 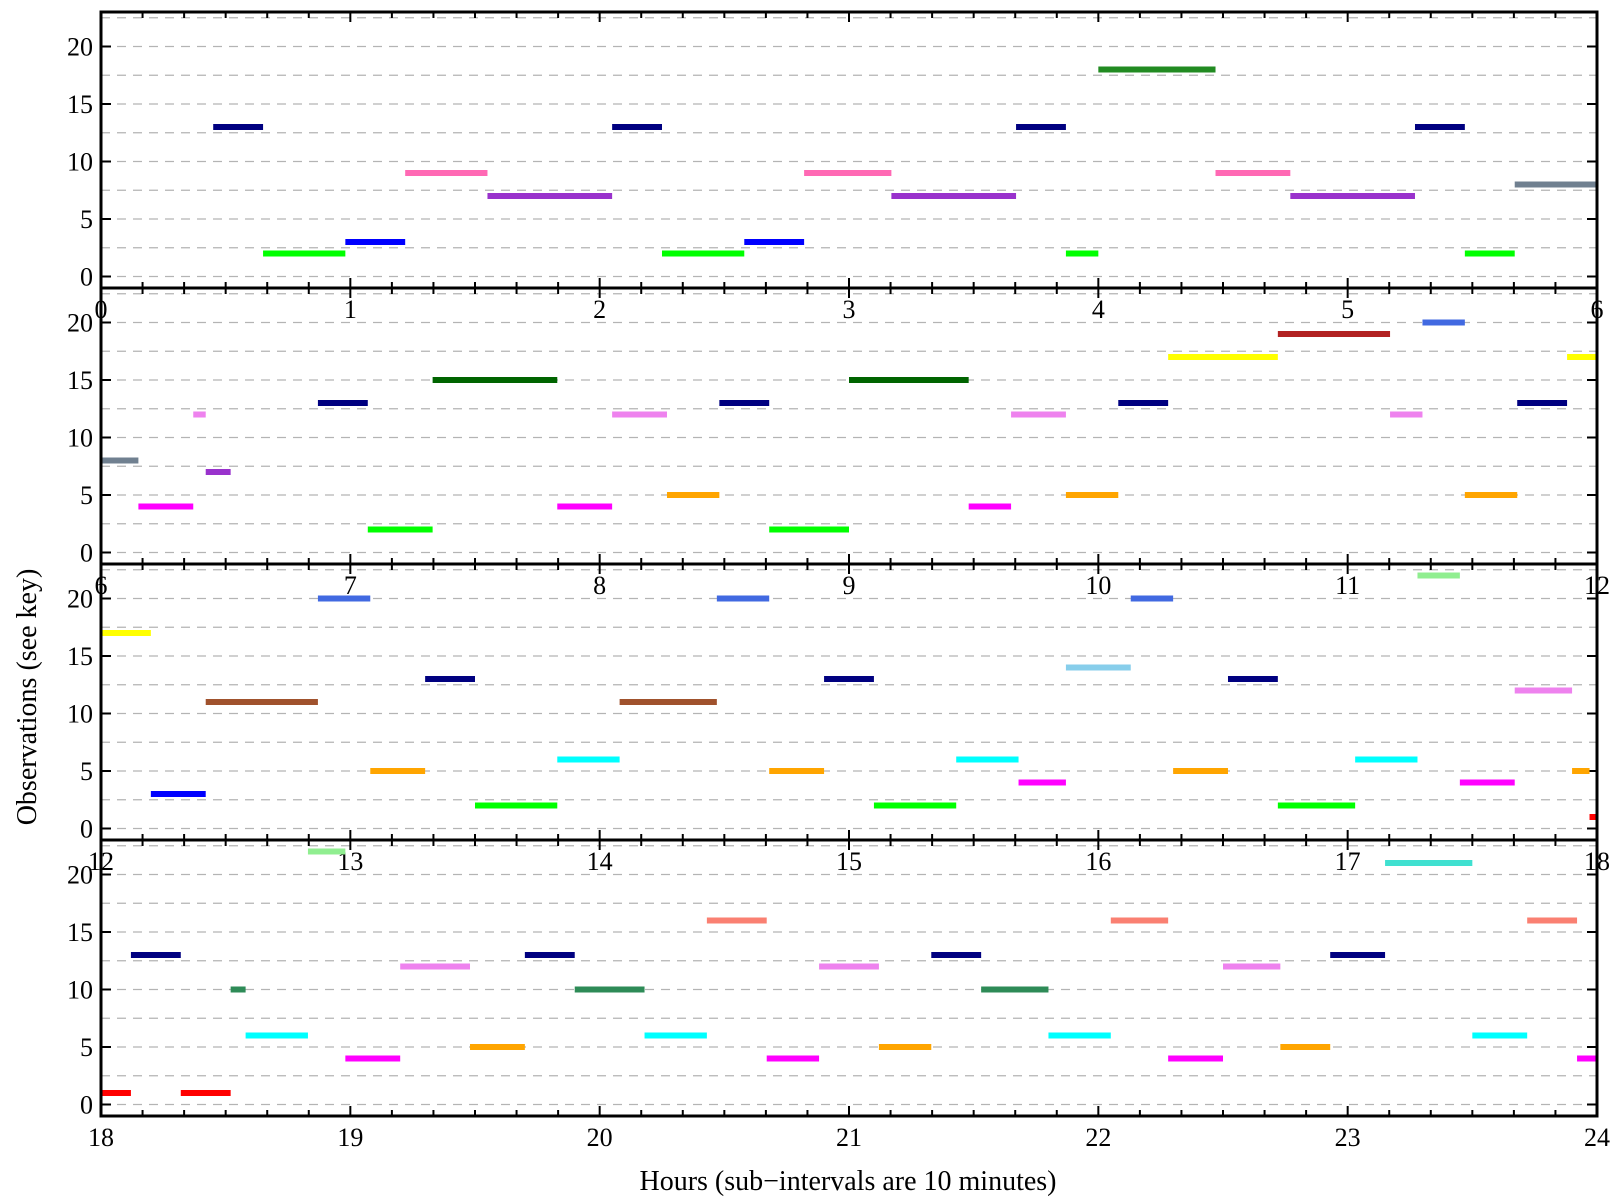 What do you see at coordinates (350, 585) in the screenshot?
I see `x-tick-label: 7` at bounding box center [350, 585].